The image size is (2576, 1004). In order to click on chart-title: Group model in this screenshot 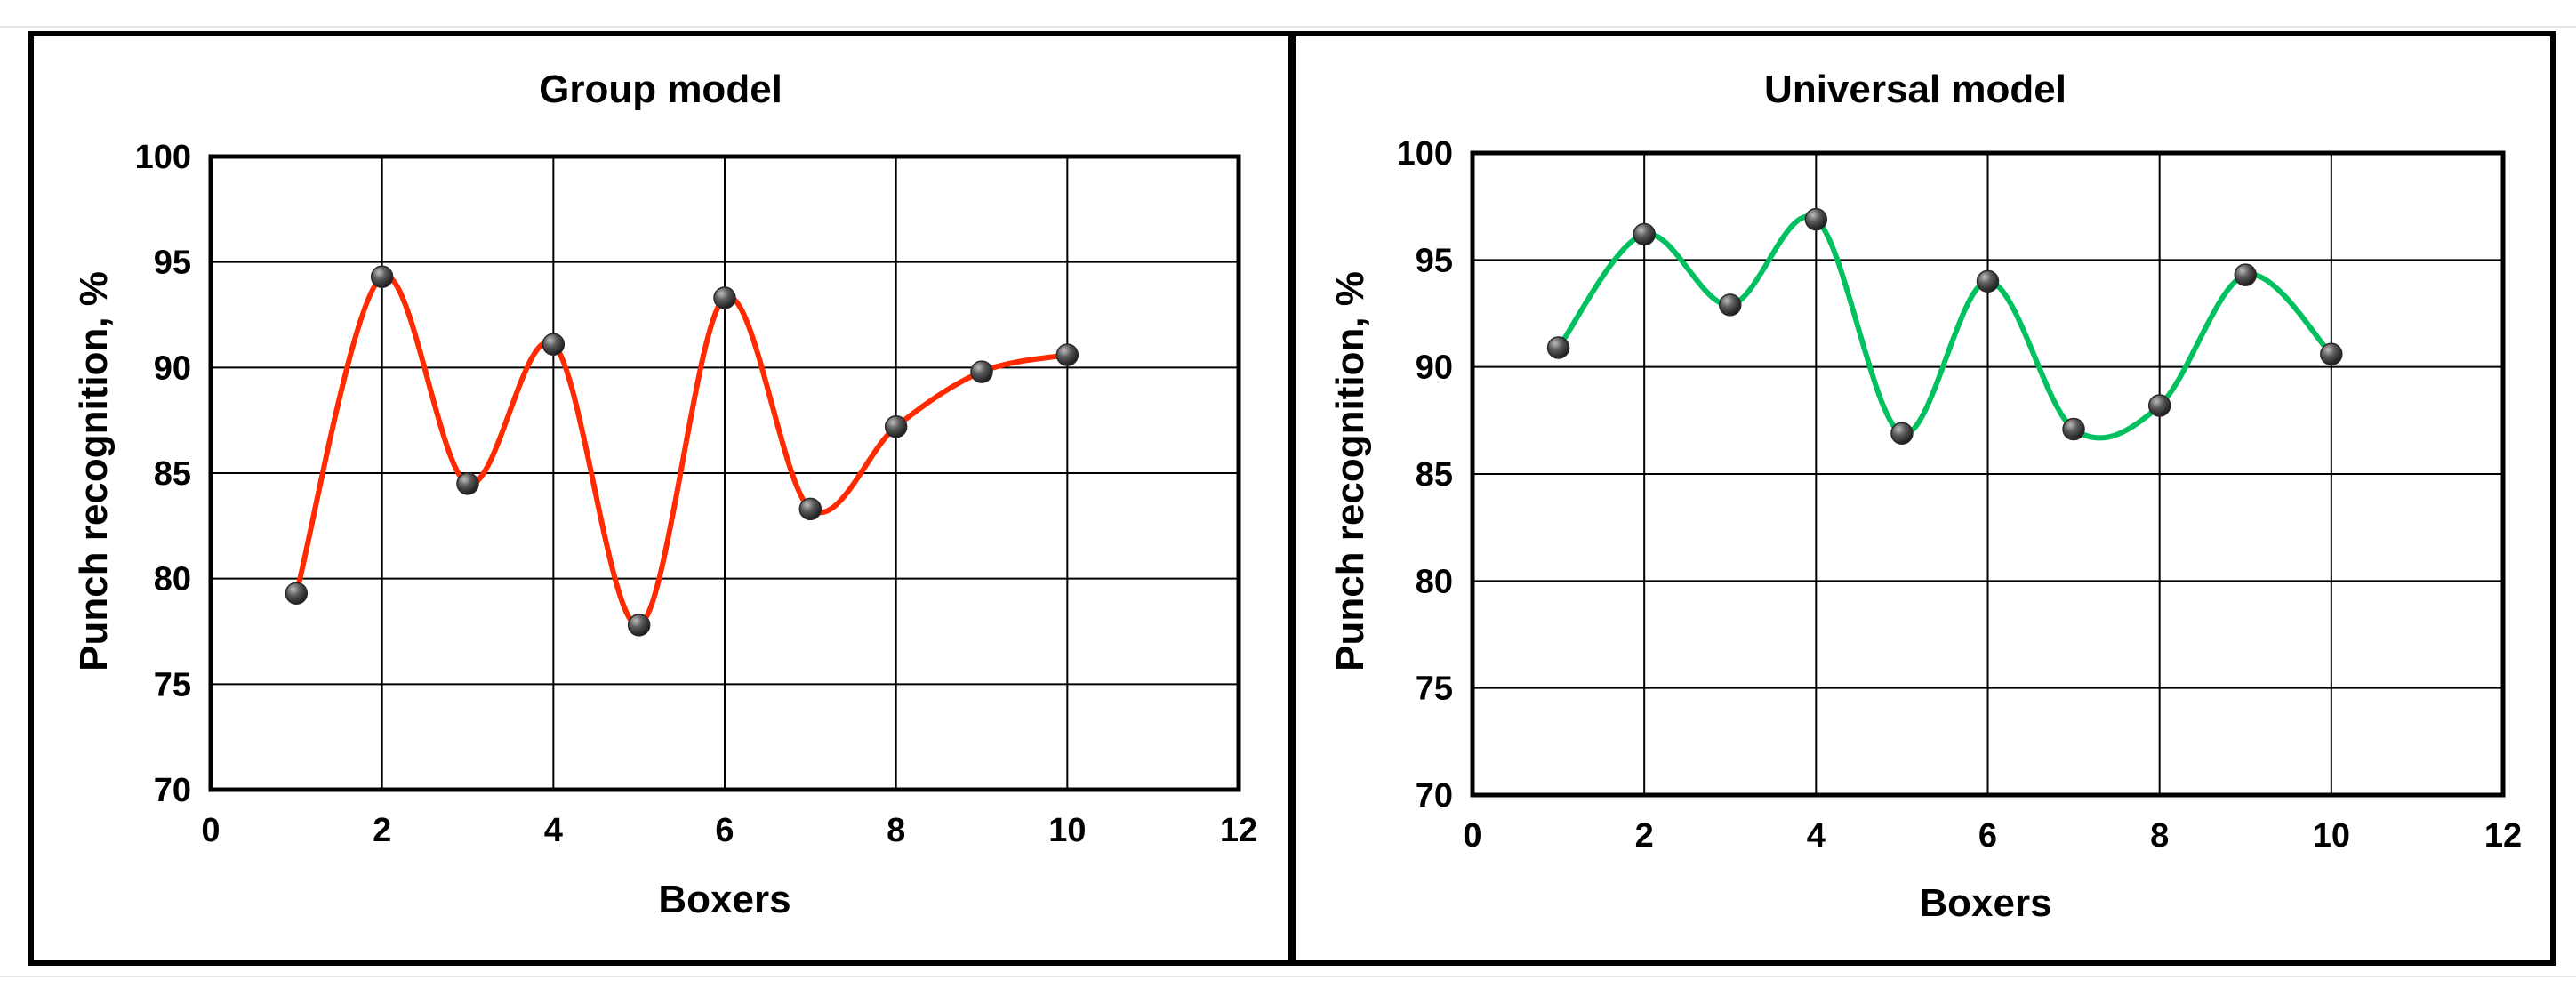, I will do `click(660, 89)`.